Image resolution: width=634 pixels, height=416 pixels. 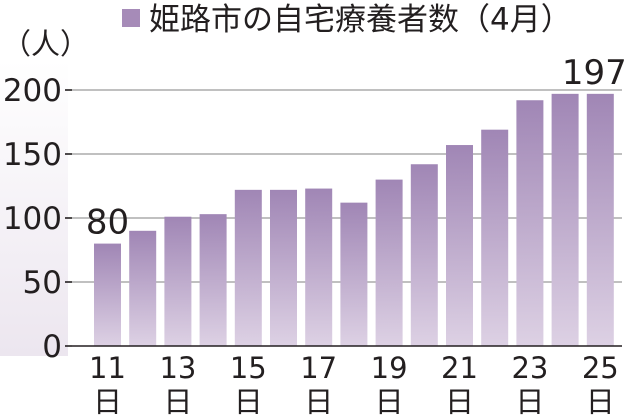 I want to click on y-tick-label: 150, so click(x=32, y=155).